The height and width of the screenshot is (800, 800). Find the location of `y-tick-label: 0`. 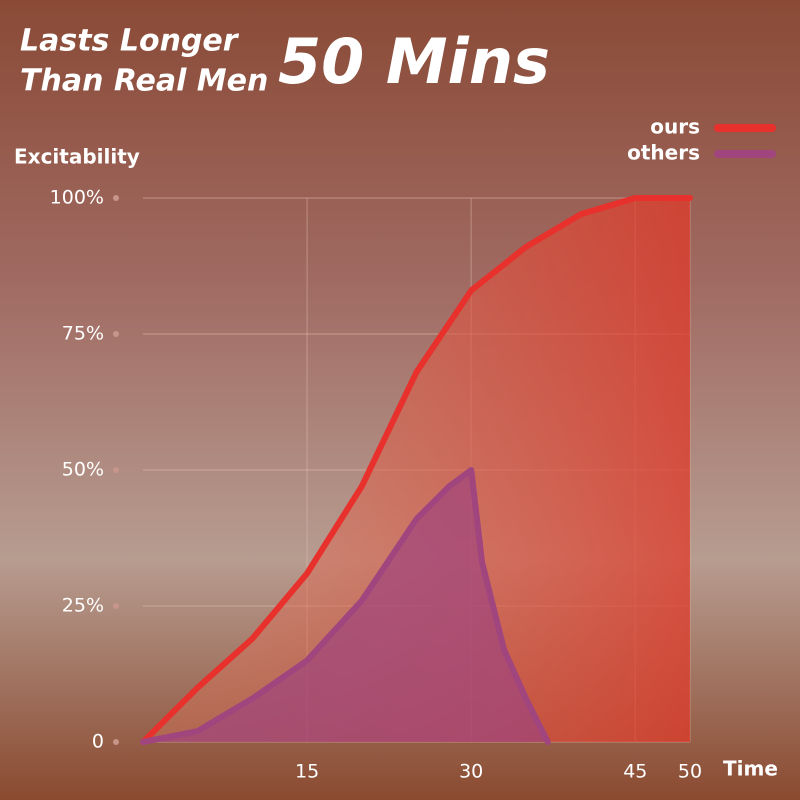

y-tick-label: 0 is located at coordinates (98, 742).